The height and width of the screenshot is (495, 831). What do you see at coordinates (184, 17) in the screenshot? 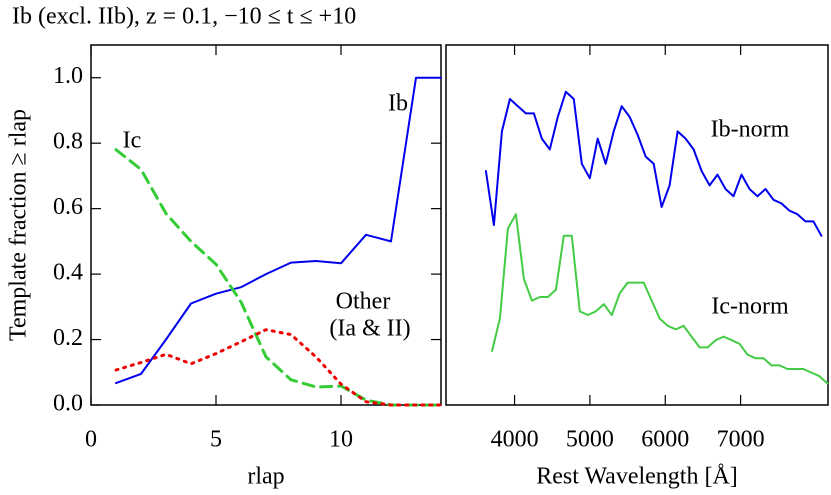
I see `chart-title: Ib (excl. IIb), z = 0.1, −10 ≤ t ≤ +10` at bounding box center [184, 17].